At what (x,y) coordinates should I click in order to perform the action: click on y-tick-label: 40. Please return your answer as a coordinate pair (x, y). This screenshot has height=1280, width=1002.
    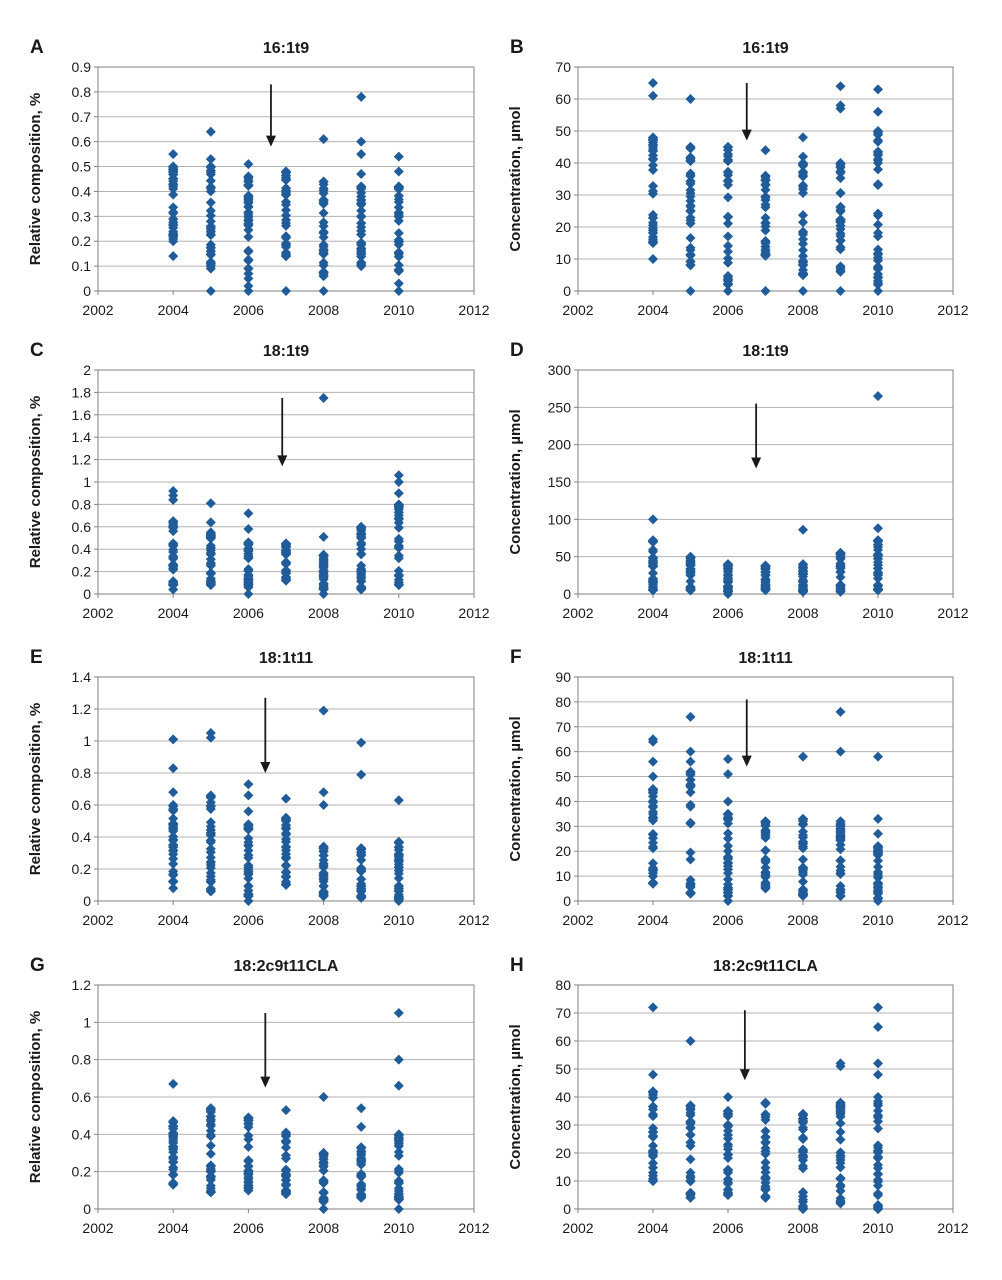
    Looking at the image, I should click on (563, 163).